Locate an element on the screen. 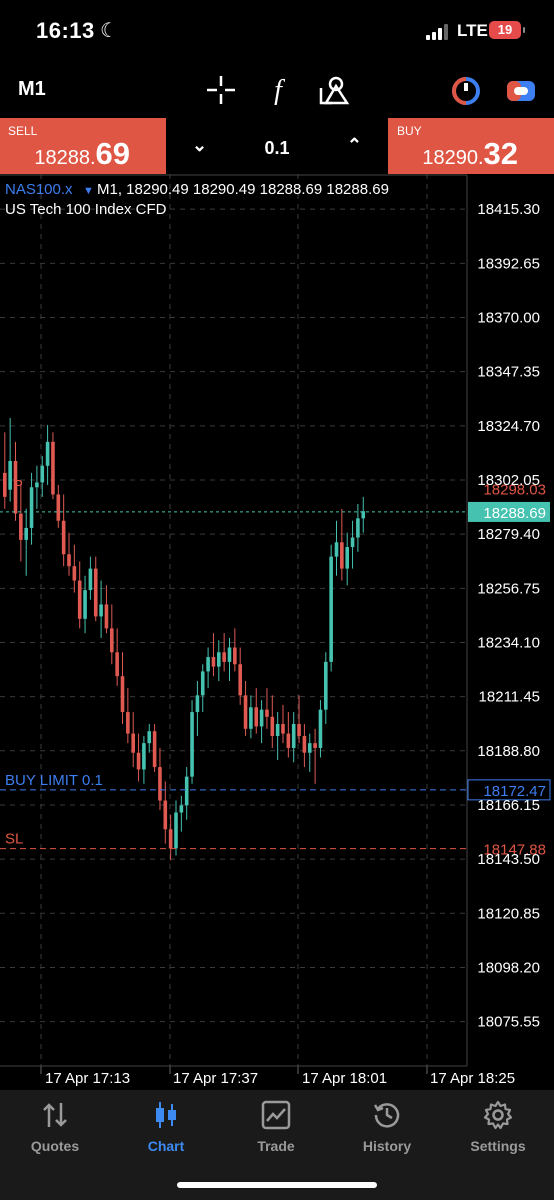 The width and height of the screenshot is (554, 1200). price-tick-label: 18324.70 is located at coordinates (508, 426).